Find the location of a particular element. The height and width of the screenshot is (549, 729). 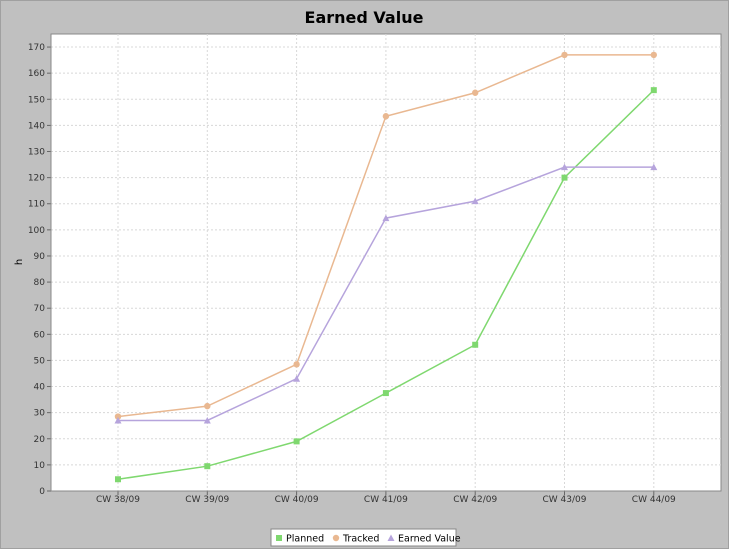

legend-marker-tracked is located at coordinates (336, 538).